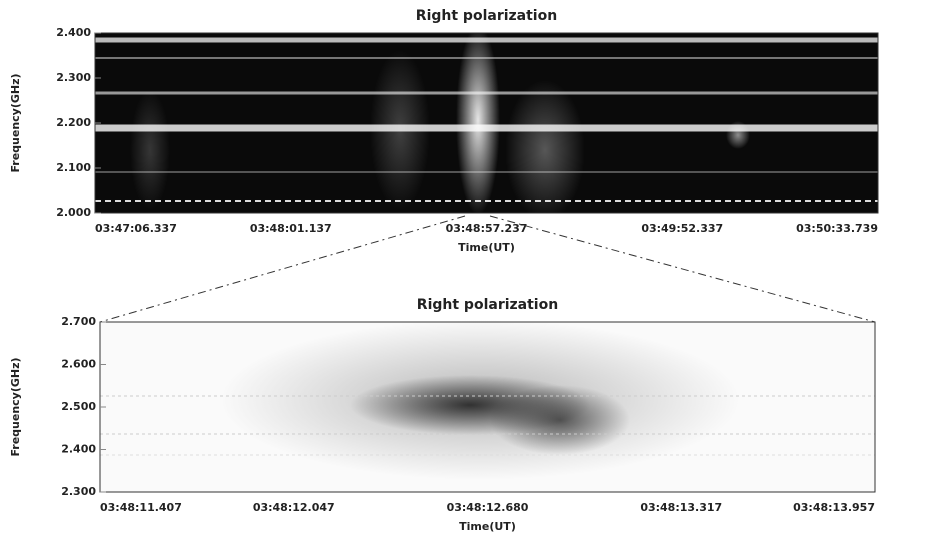 This screenshot has width=946, height=553. What do you see at coordinates (681, 507) in the screenshot?
I see `x-tick-label: 03:48:13.317` at bounding box center [681, 507].